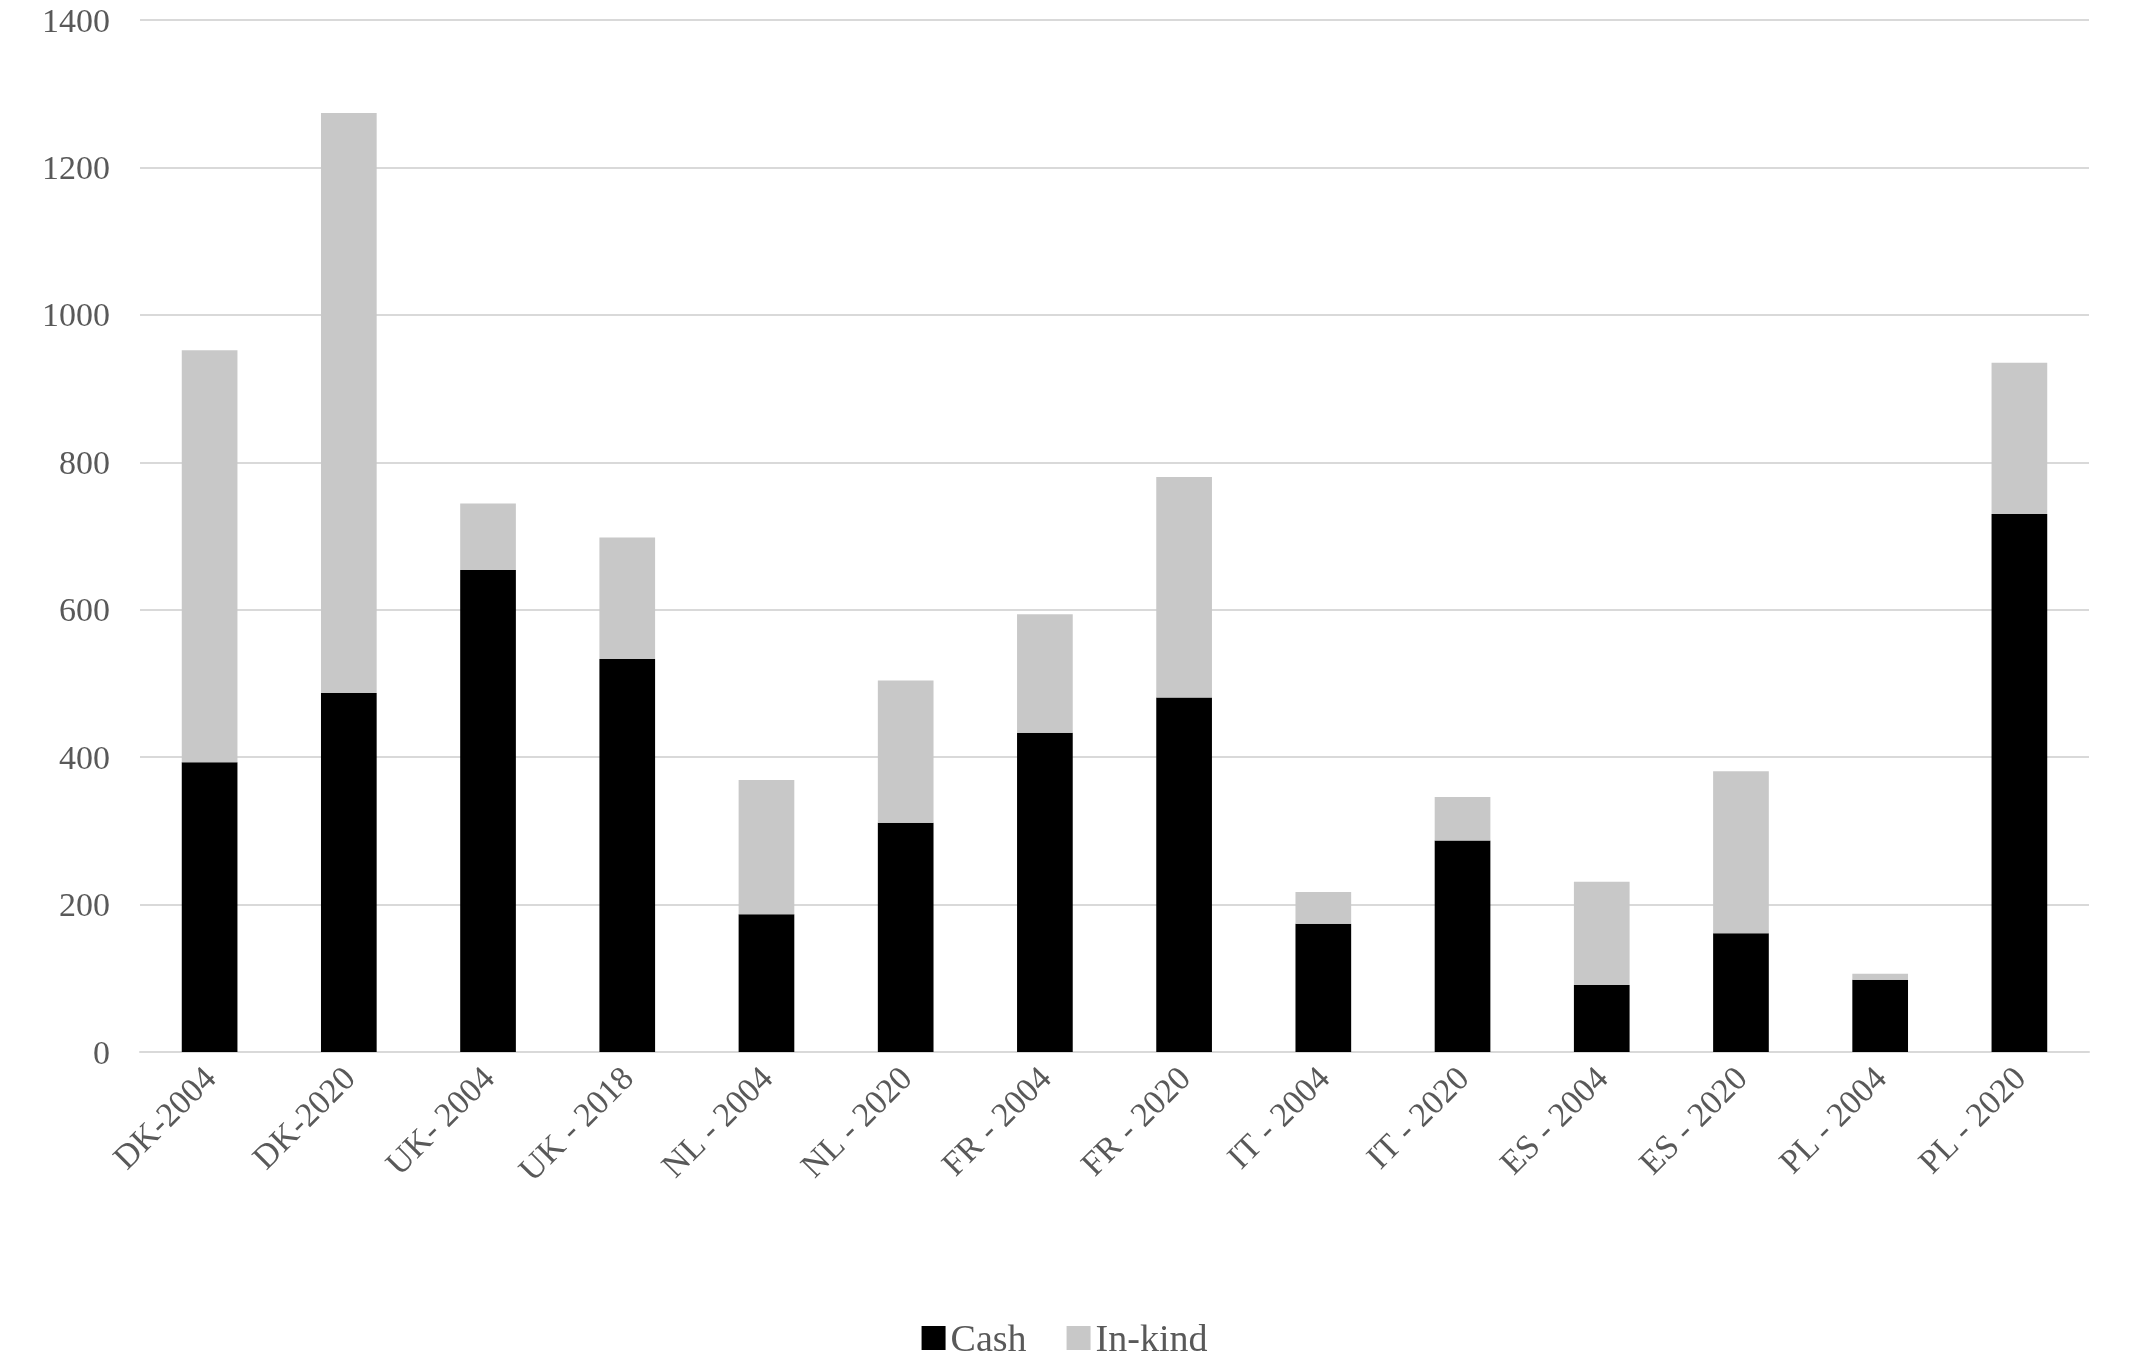  What do you see at coordinates (76, 20) in the screenshot?
I see `y-tick-label: 1400` at bounding box center [76, 20].